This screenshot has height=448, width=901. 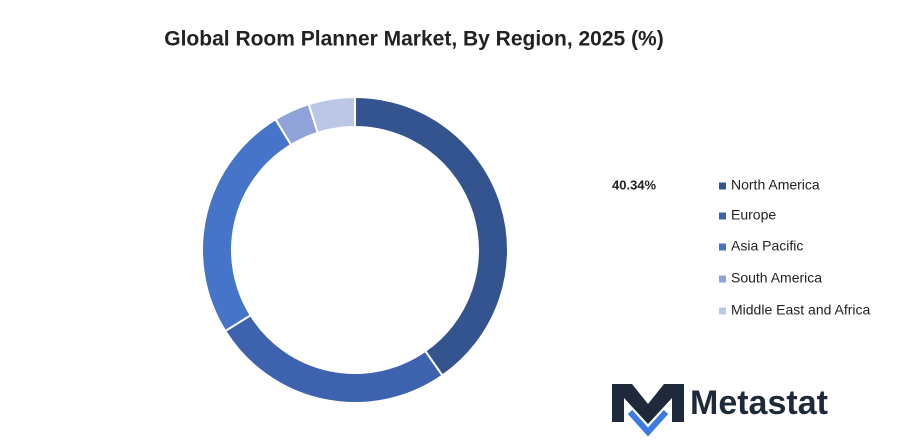 I want to click on logo-icon, so click(x=648, y=404).